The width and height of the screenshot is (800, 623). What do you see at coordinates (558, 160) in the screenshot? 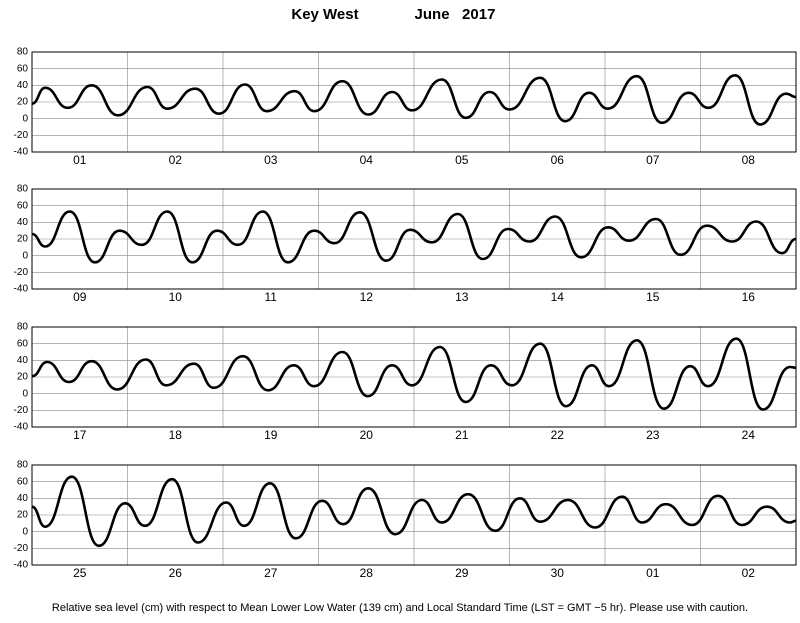
I see `x-tick-label: 06` at bounding box center [558, 160].